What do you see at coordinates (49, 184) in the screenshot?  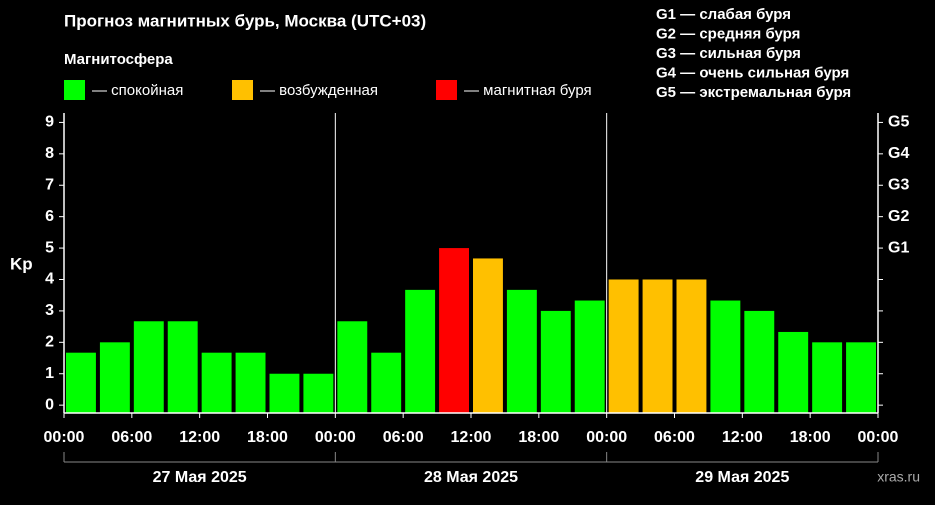 I see `y-tick-label: 7` at bounding box center [49, 184].